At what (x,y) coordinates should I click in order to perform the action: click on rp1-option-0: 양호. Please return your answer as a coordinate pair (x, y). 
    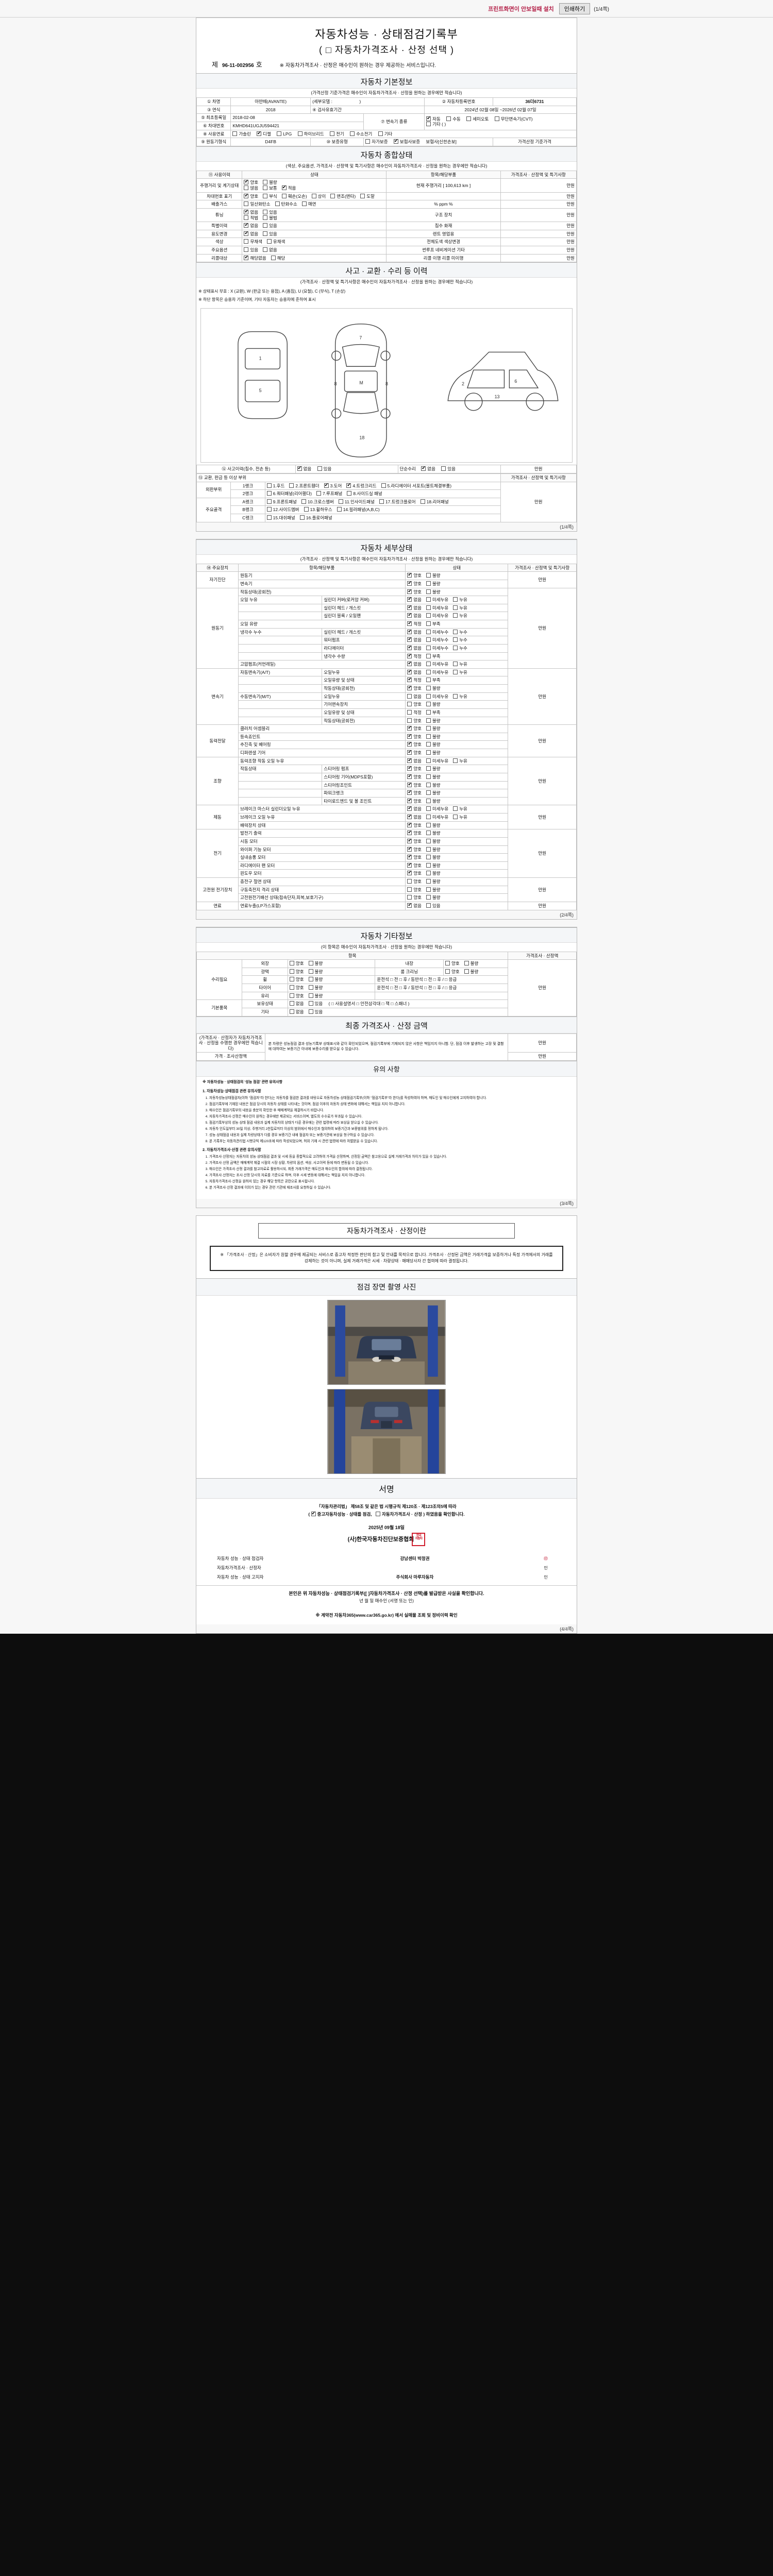
    Looking at the image, I should click on (296, 972).